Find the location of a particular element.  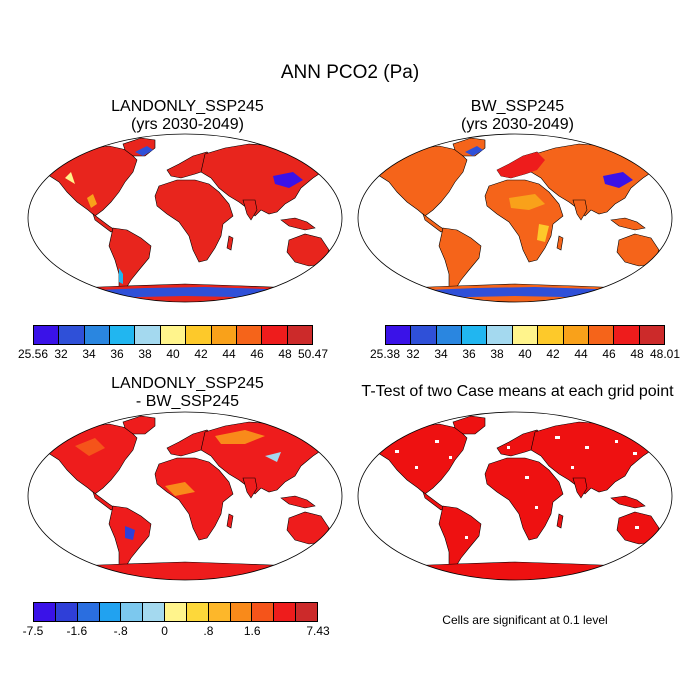

low-pco2-patch-greenland is located at coordinates (144, 151).